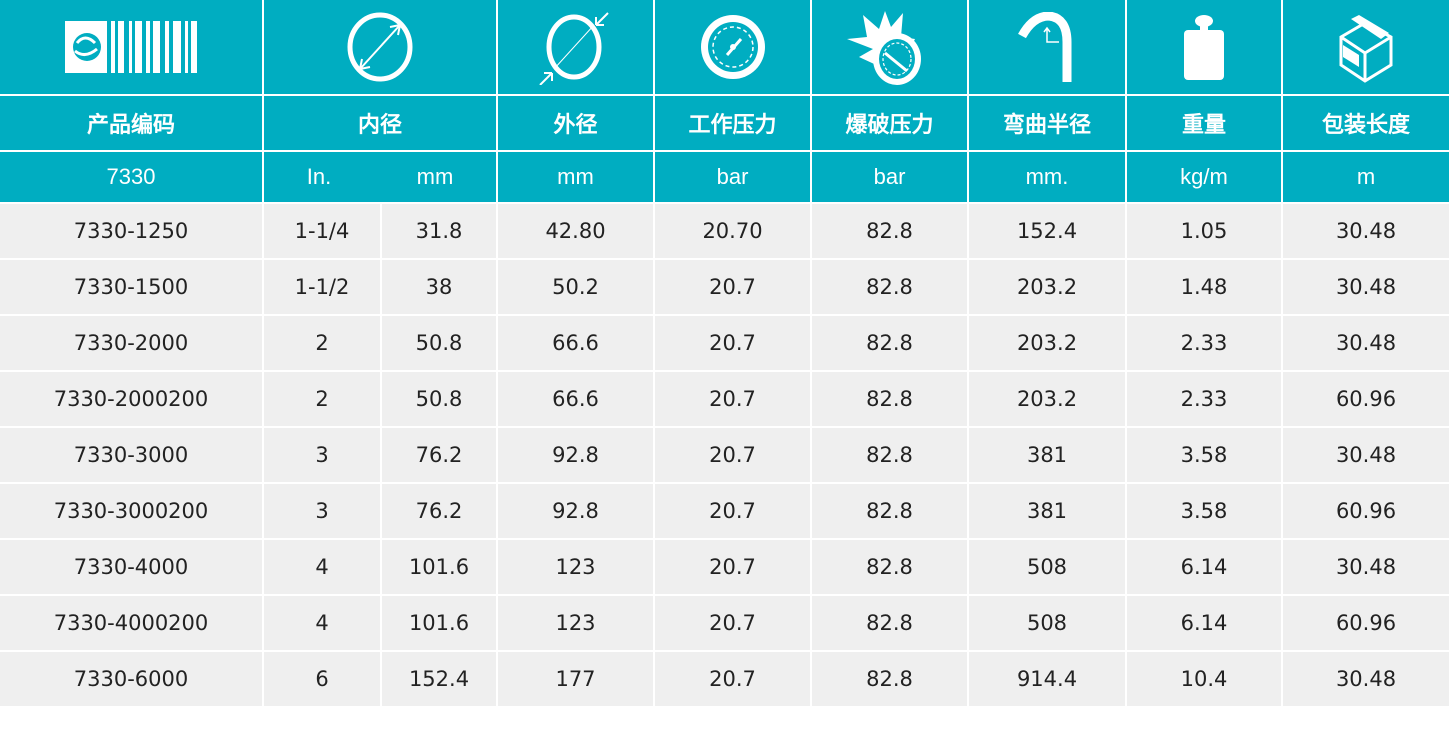  What do you see at coordinates (435, 176) in the screenshot?
I see `unit-mm: mm` at bounding box center [435, 176].